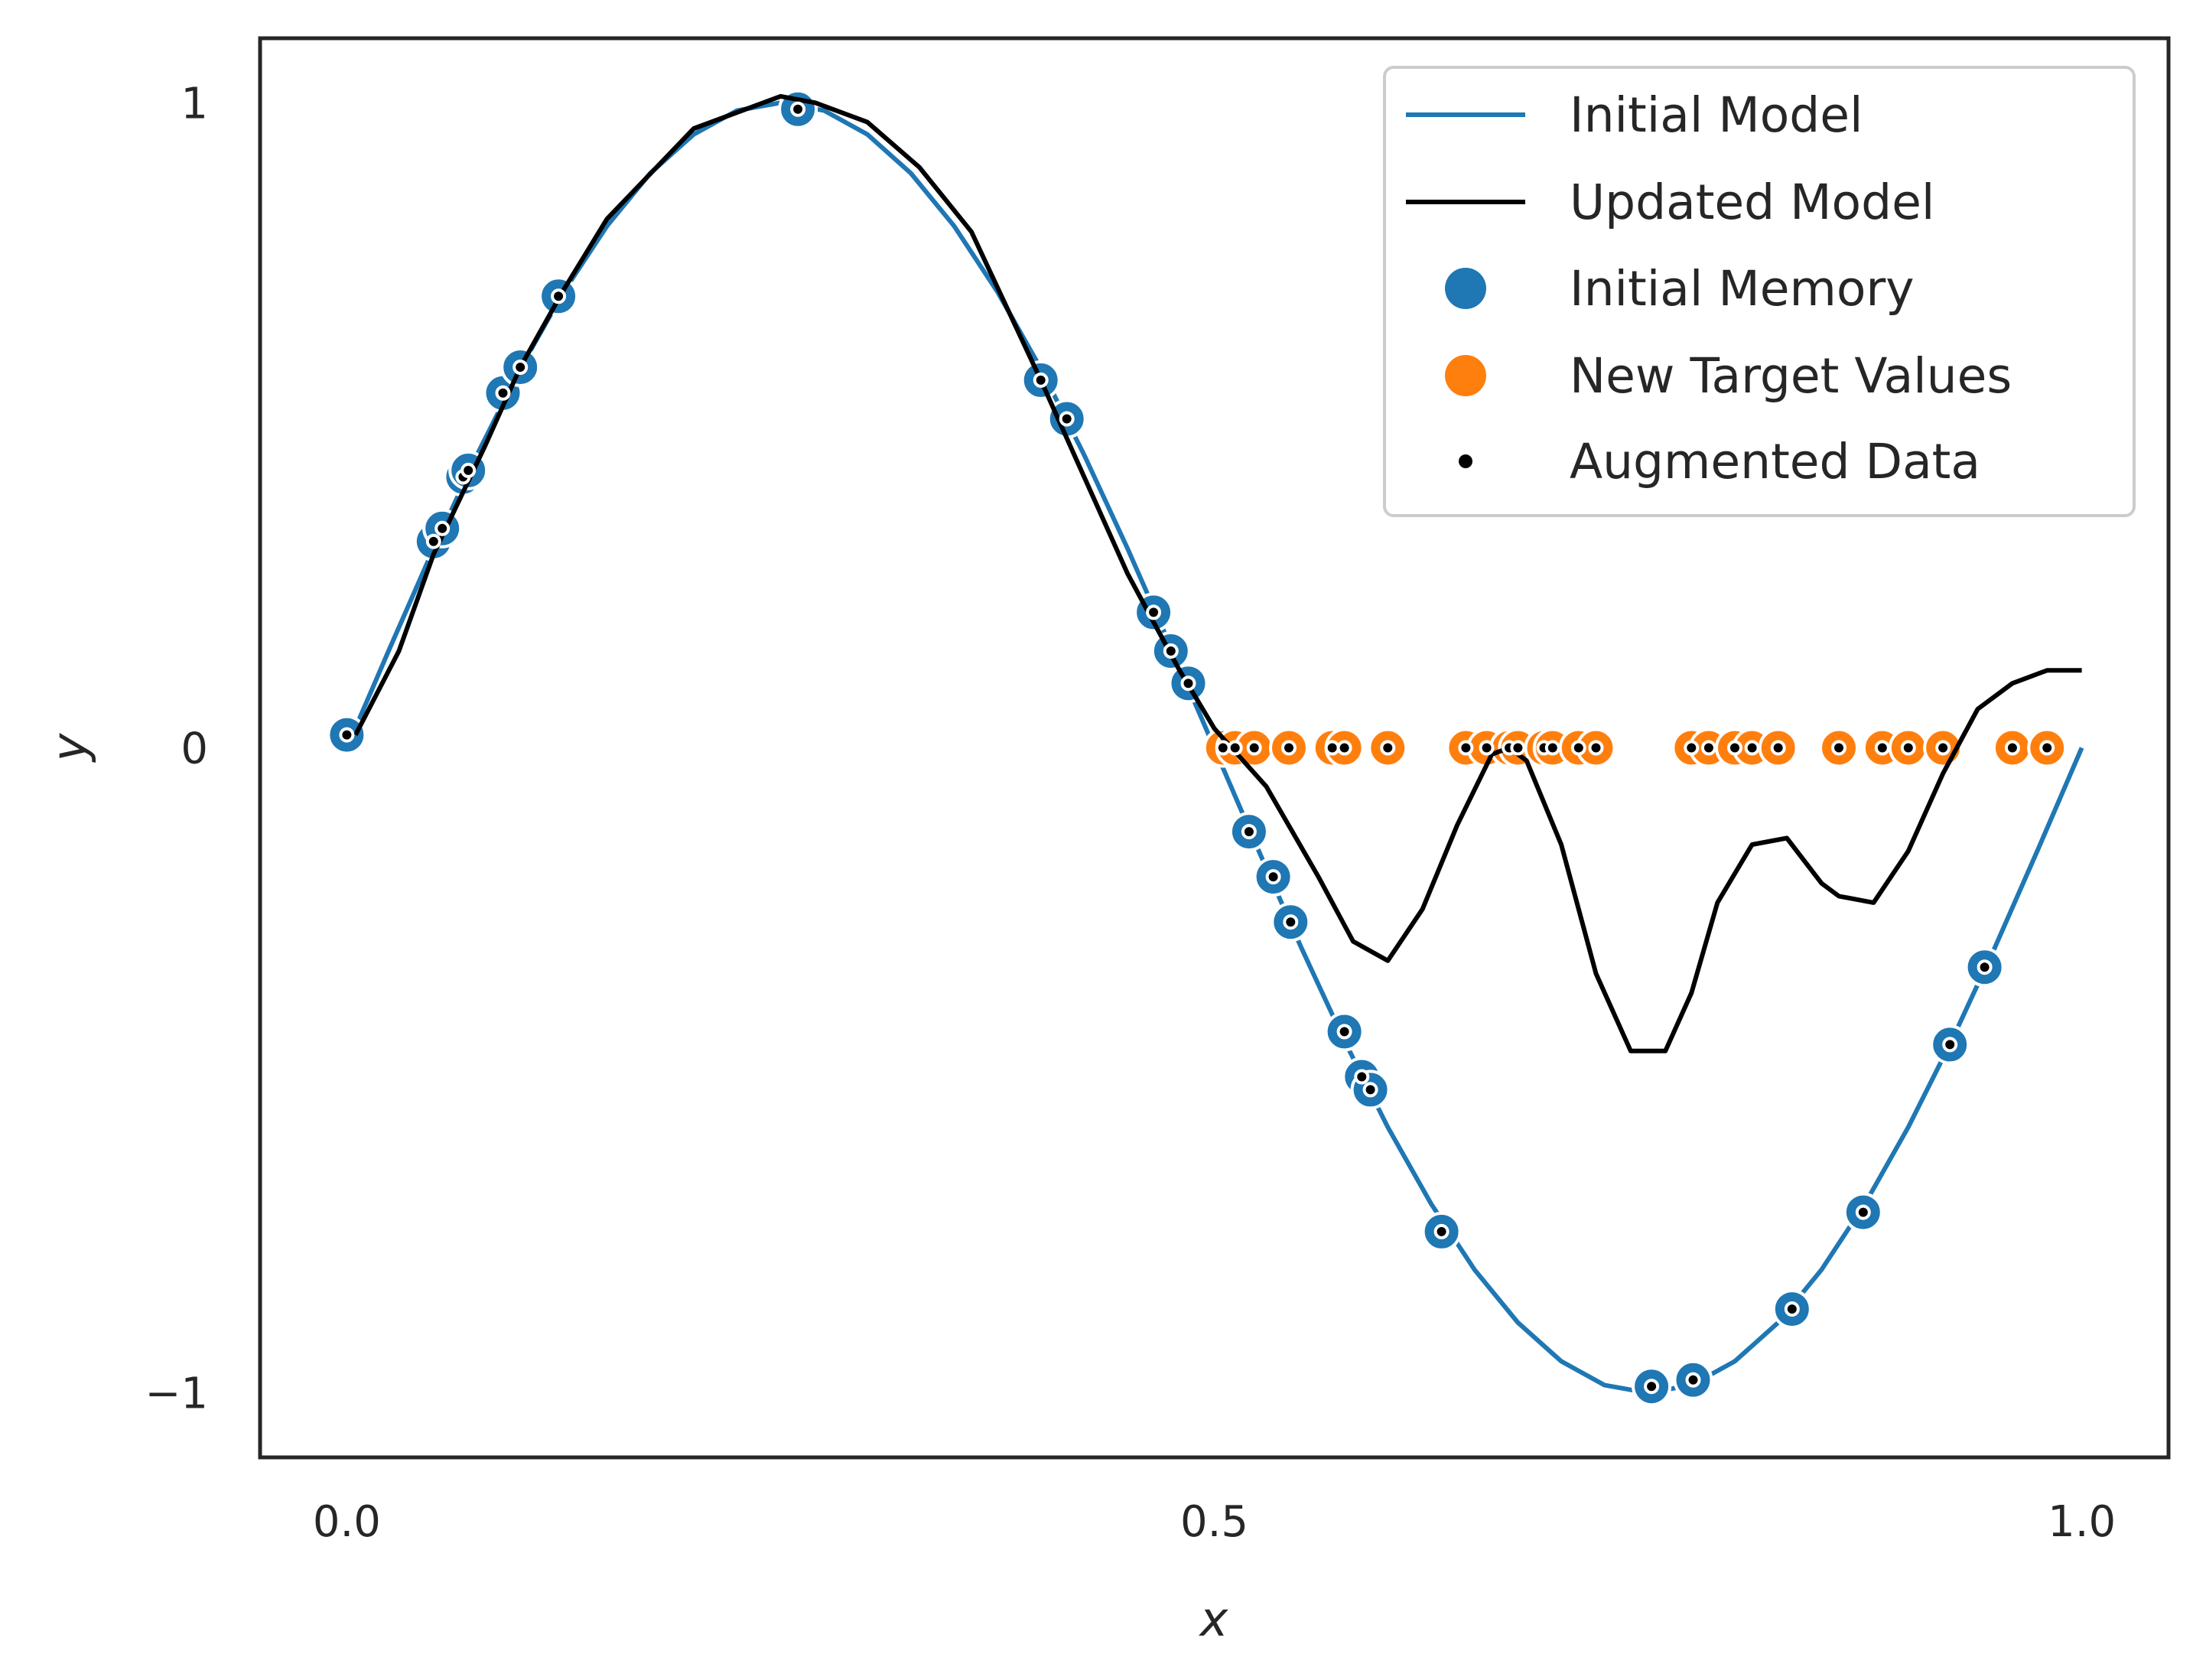 The width and height of the screenshot is (2193, 1680). Describe the element at coordinates (1465, 375) in the screenshot. I see `legend-handle-new-target-values` at that location.